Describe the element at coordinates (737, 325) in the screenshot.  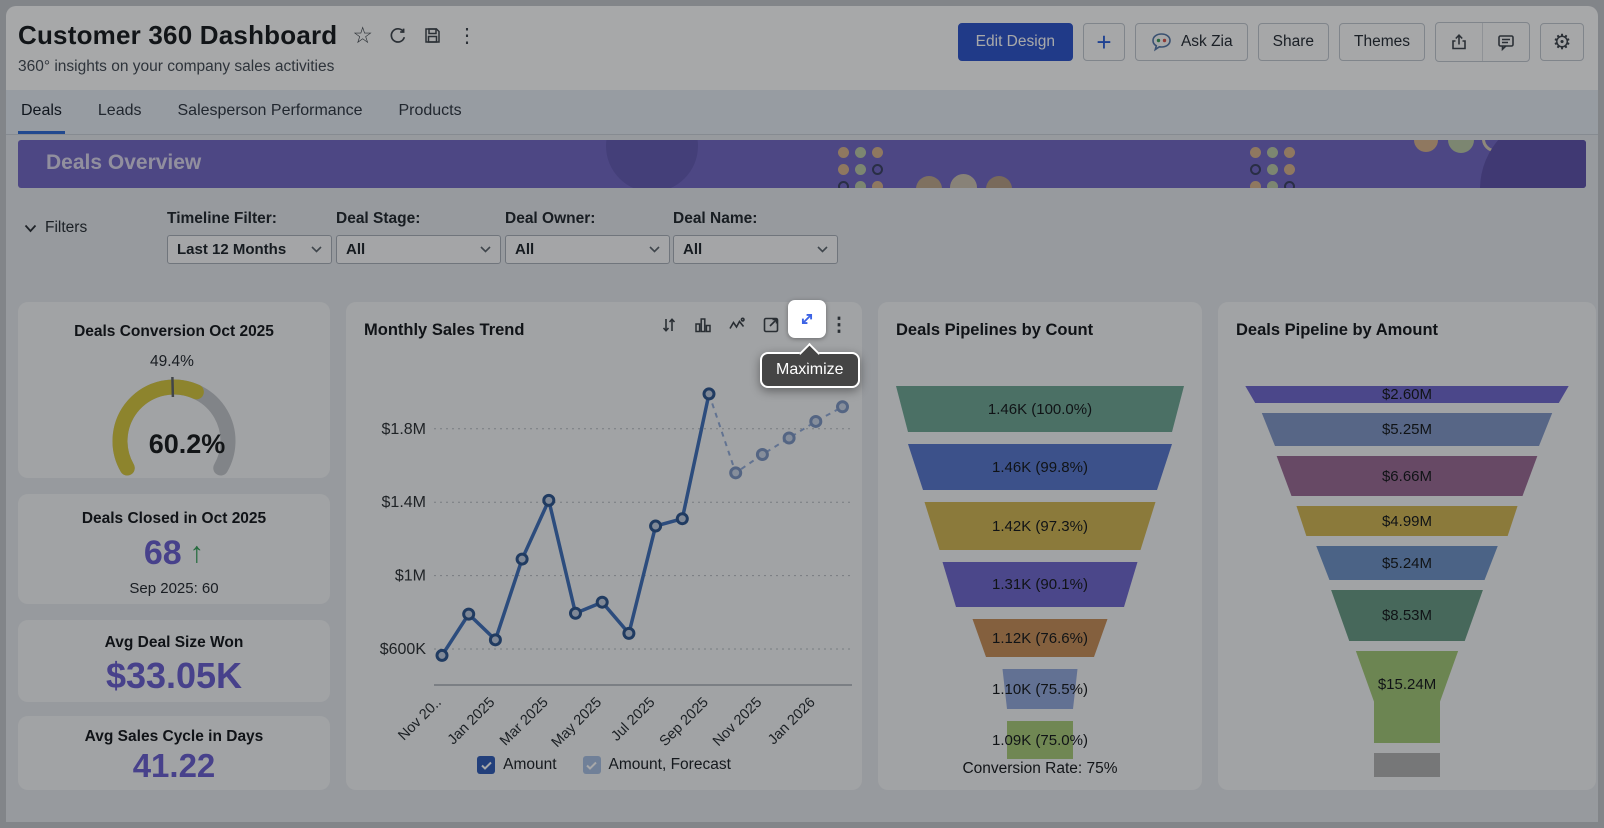
I see `zia-insights-icon` at that location.